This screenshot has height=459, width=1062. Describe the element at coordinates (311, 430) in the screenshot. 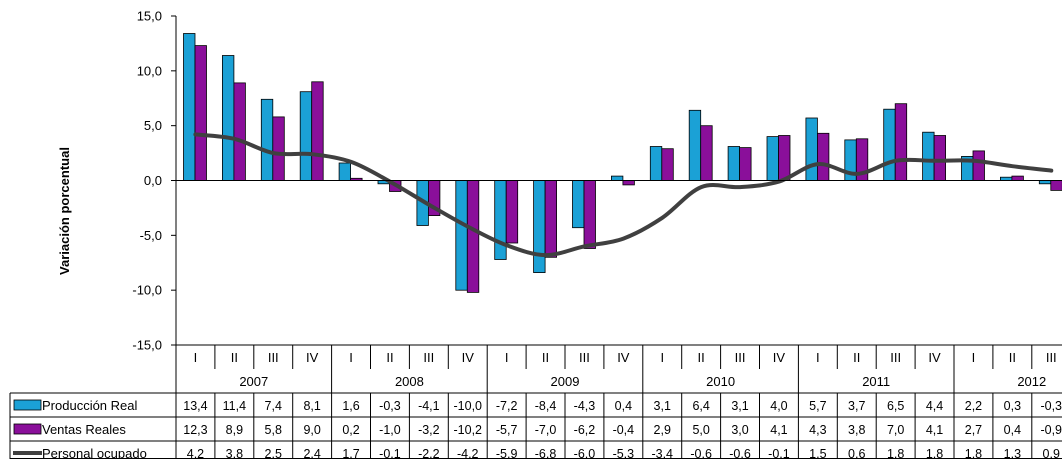

I see `data-label: 9,0` at that location.